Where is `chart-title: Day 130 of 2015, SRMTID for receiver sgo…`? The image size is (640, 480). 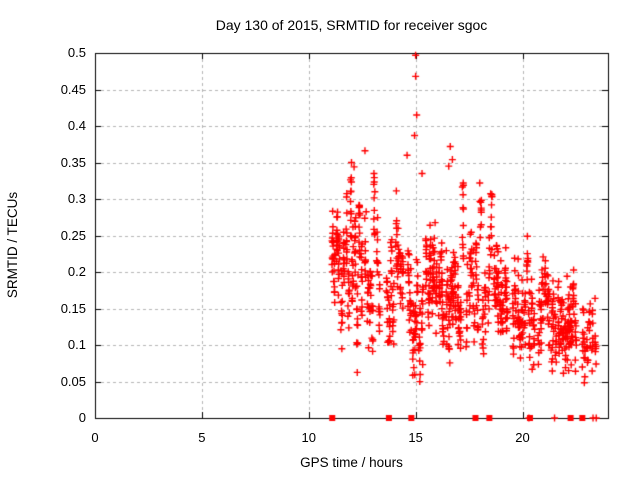 chart-title: Day 130 of 2015, SRMTID for receiver sgo… is located at coordinates (351, 25).